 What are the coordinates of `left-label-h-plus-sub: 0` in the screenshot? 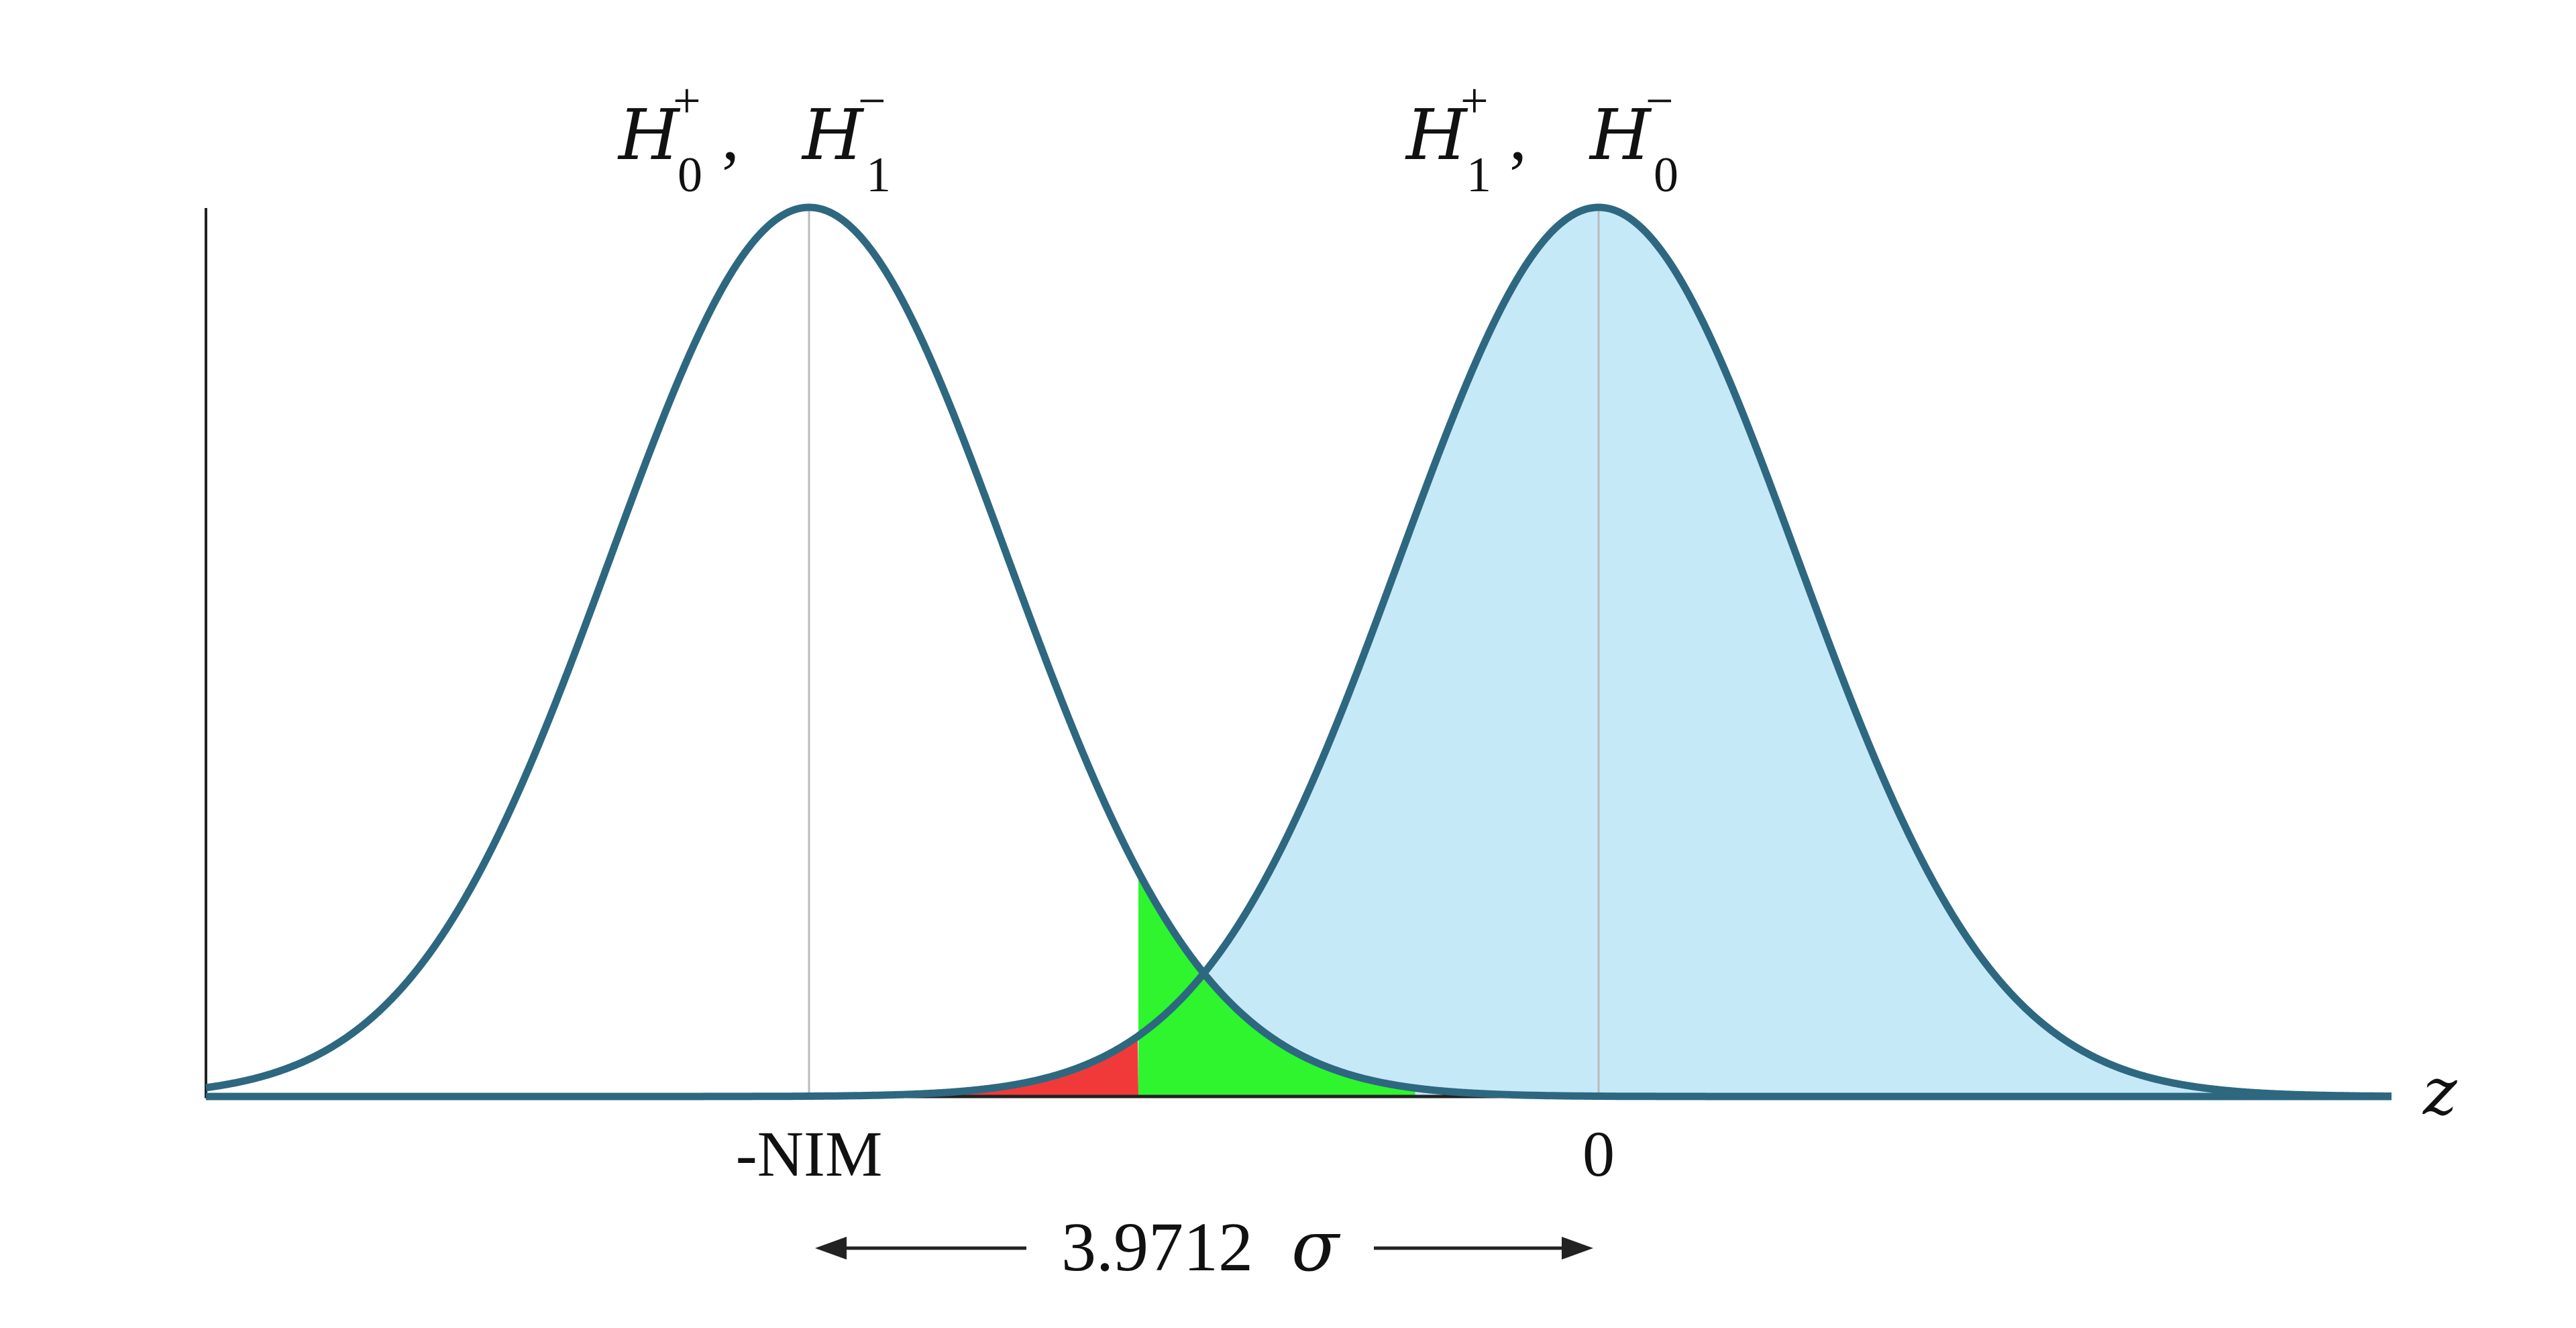 It's located at (690, 175).